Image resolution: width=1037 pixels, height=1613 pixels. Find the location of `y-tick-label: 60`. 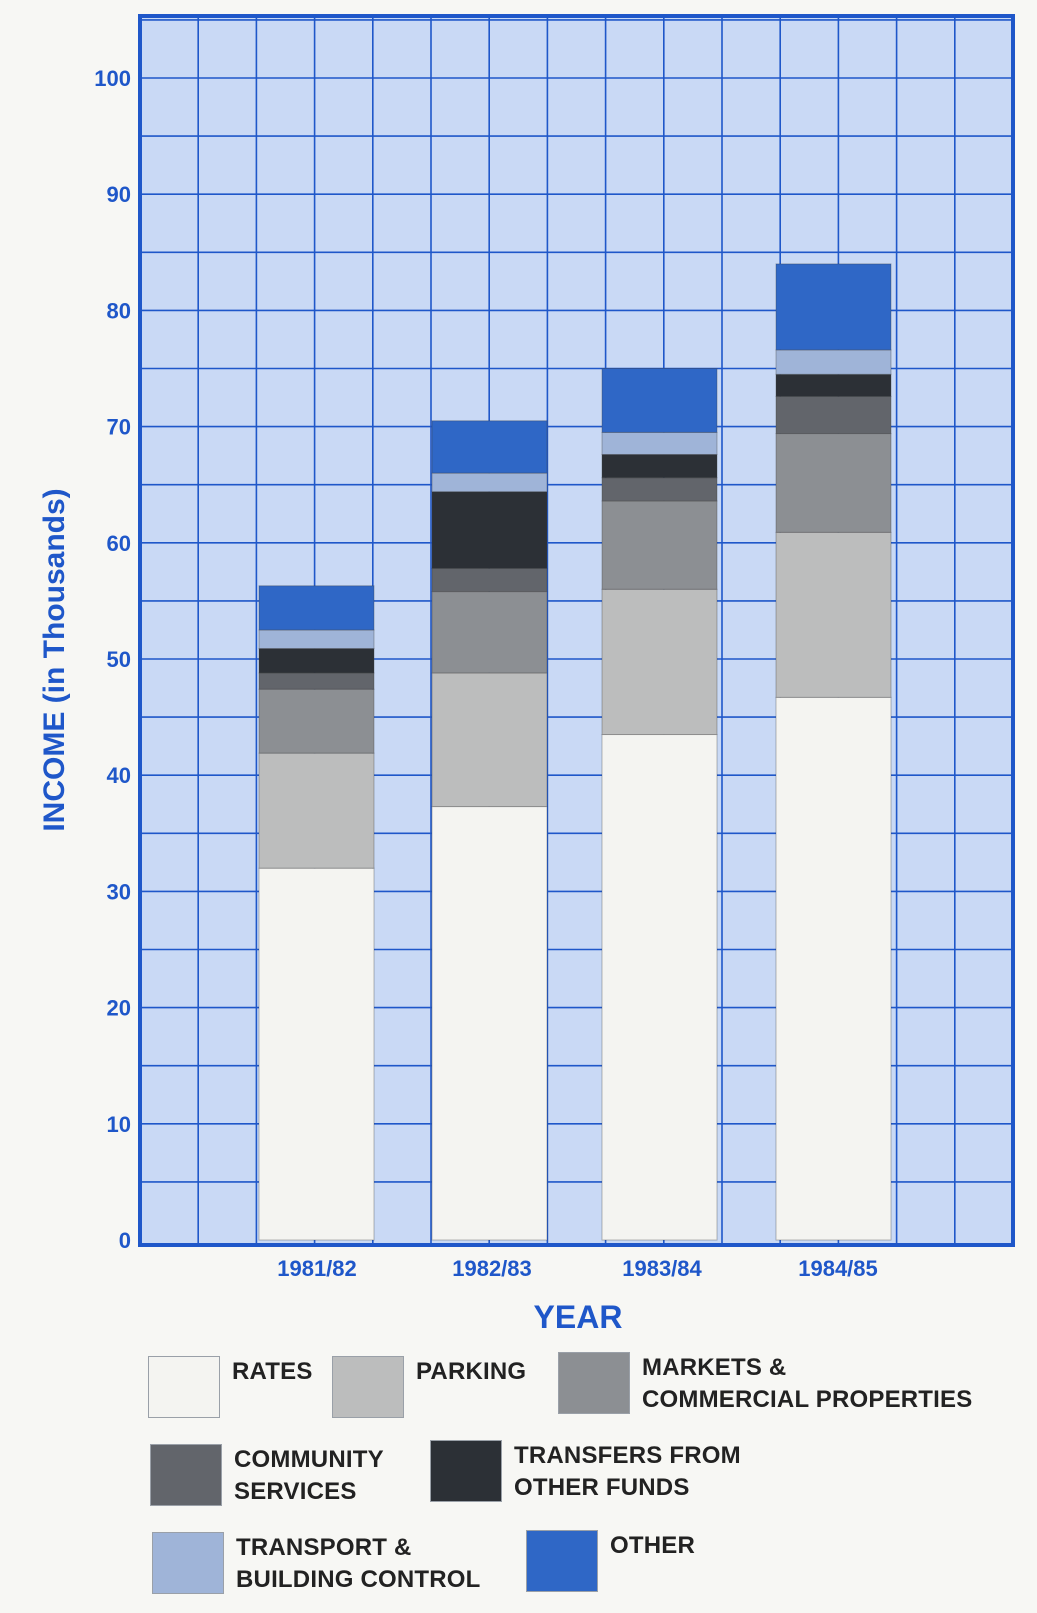

y-tick-label: 60 is located at coordinates (119, 543).